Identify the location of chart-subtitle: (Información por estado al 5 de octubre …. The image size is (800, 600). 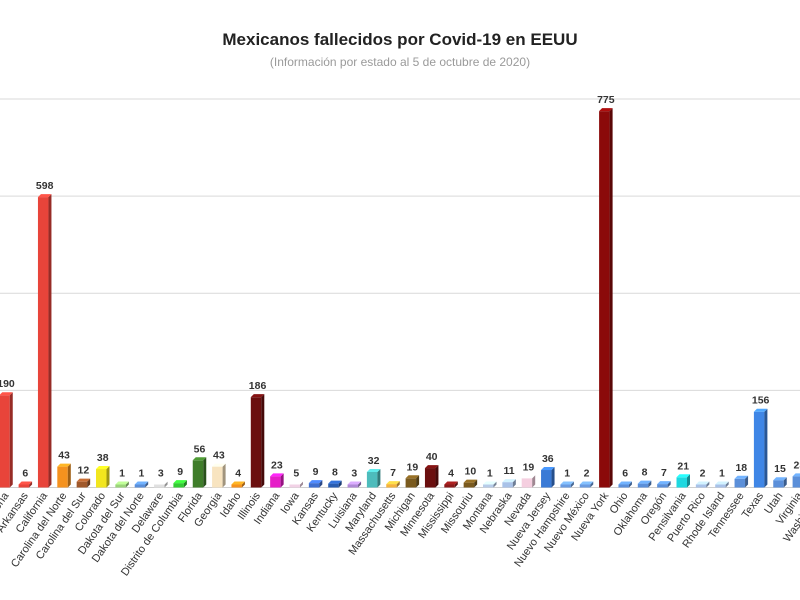
(400, 62).